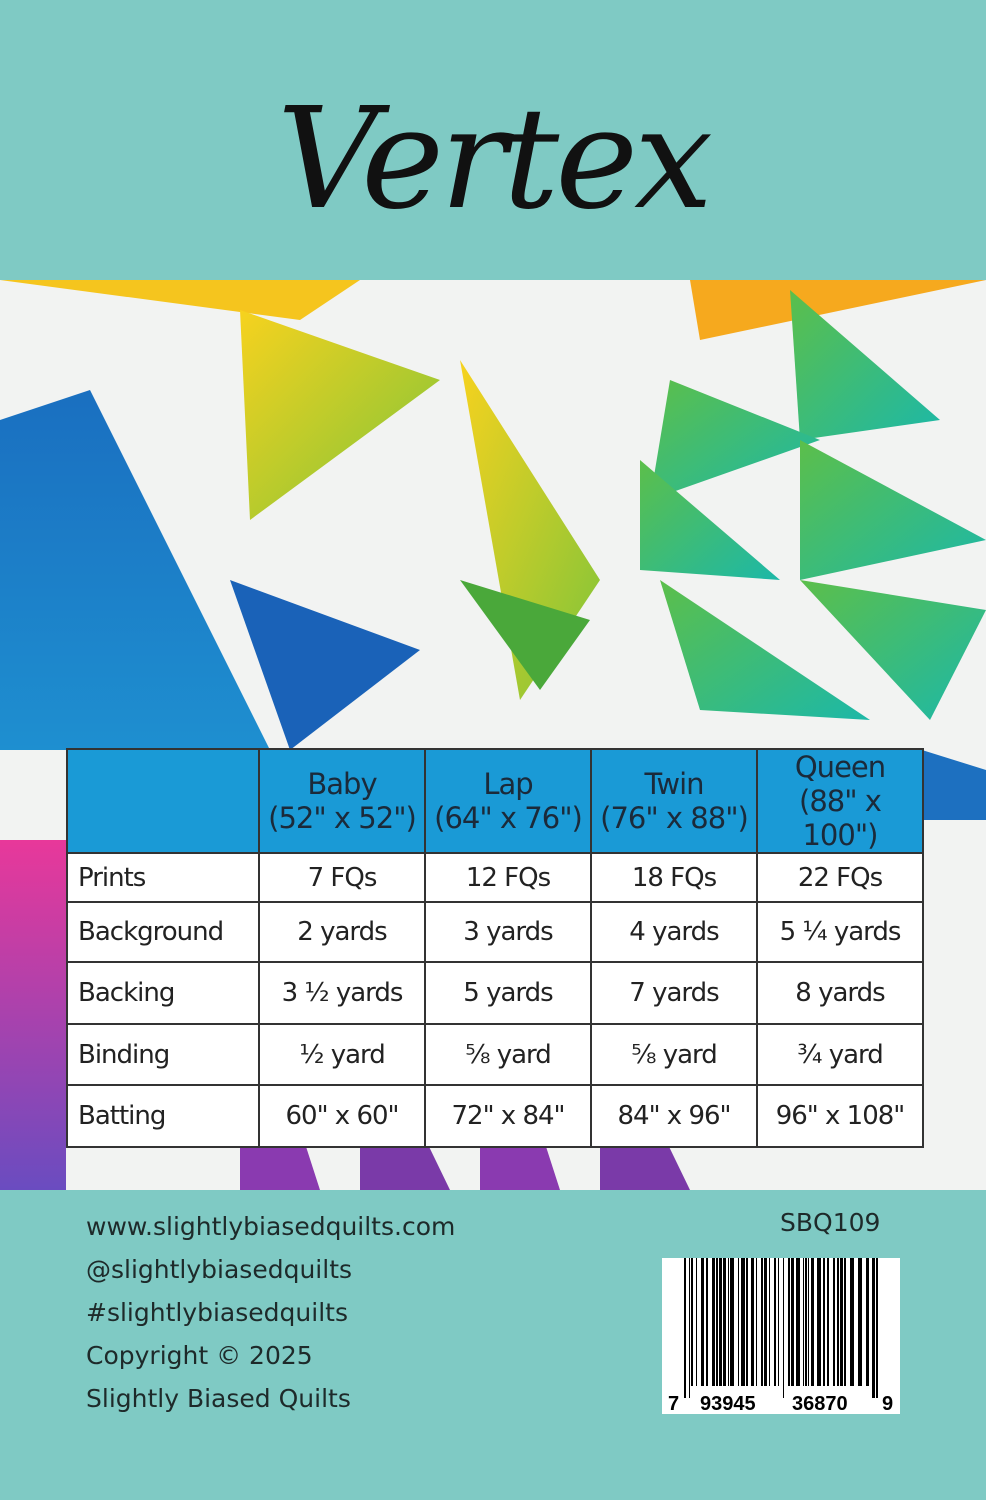  Describe the element at coordinates (674, 801) in the screenshot. I see `header-twin: Twin (76" x 88")` at that location.